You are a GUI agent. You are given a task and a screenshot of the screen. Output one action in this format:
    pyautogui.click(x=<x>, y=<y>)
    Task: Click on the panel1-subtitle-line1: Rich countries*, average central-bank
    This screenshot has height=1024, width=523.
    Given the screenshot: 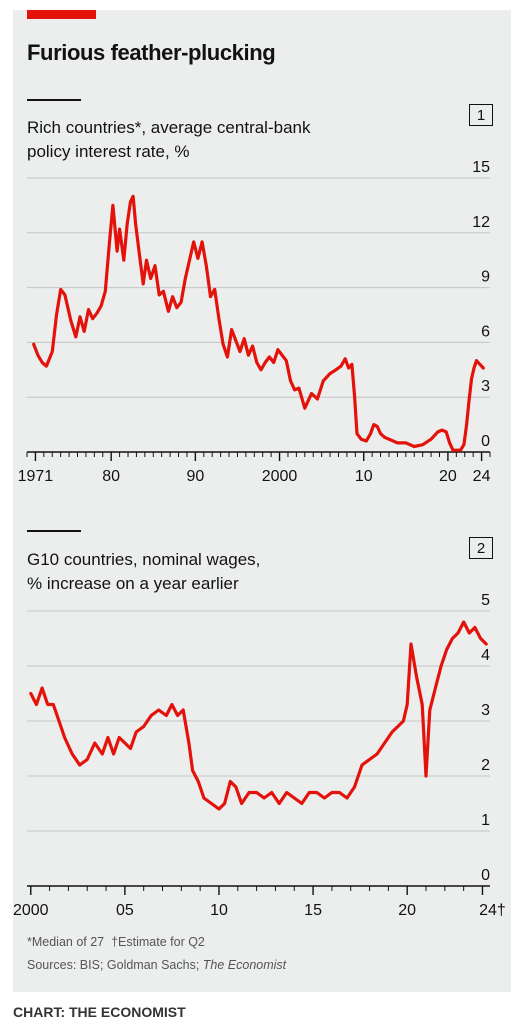 What is the action you would take?
    pyautogui.click(x=169, y=127)
    